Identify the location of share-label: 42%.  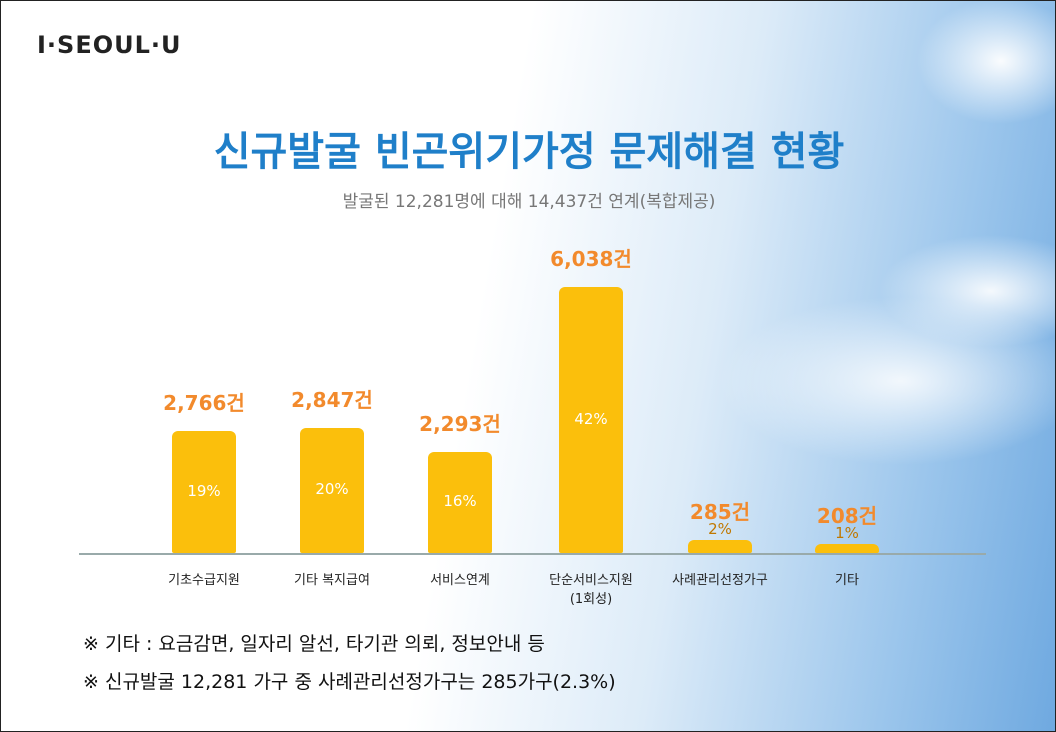
(591, 419).